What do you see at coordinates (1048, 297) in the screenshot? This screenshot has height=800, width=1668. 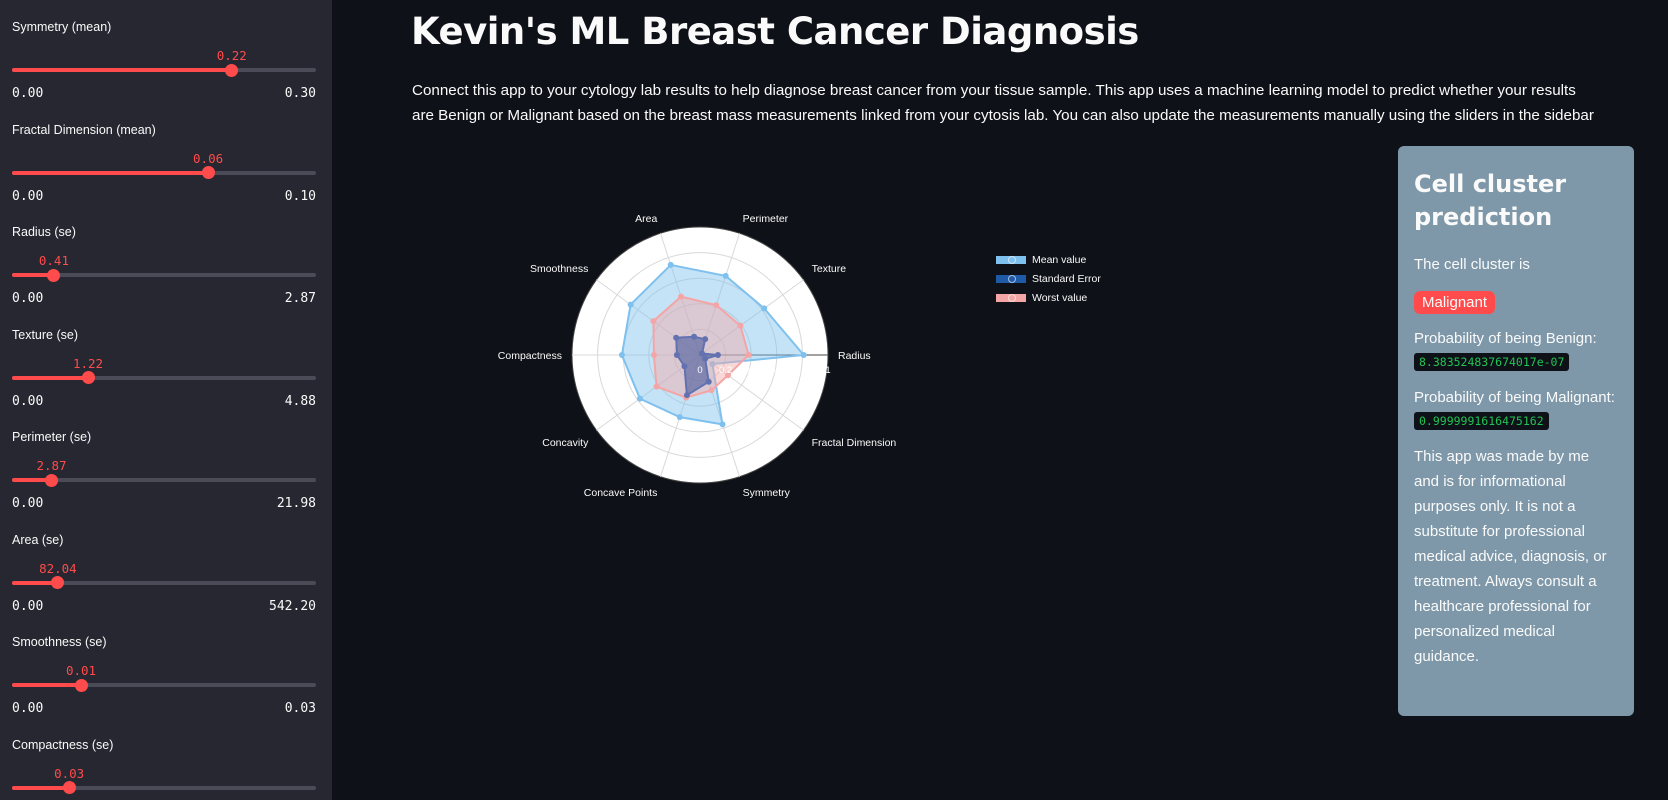 I see `legend-item: Worst value` at bounding box center [1048, 297].